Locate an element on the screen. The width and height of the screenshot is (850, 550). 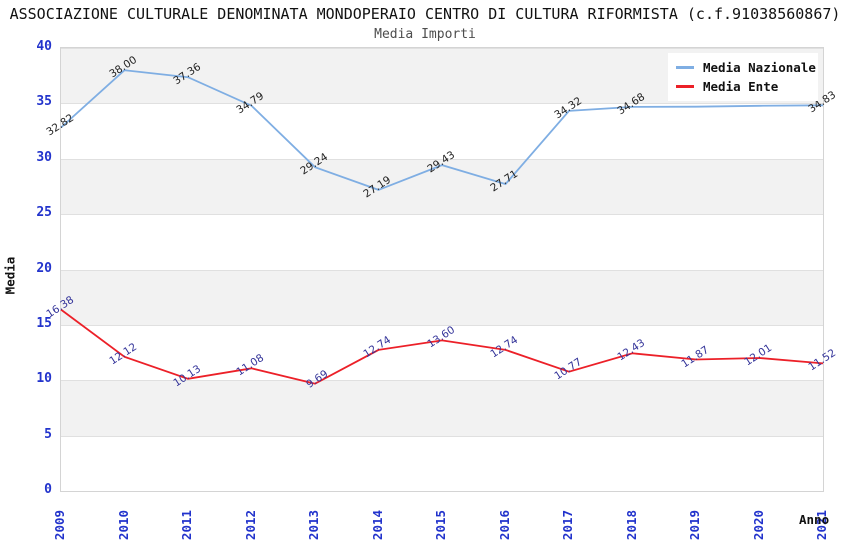
series-line-ente is located at coordinates (442, 346).